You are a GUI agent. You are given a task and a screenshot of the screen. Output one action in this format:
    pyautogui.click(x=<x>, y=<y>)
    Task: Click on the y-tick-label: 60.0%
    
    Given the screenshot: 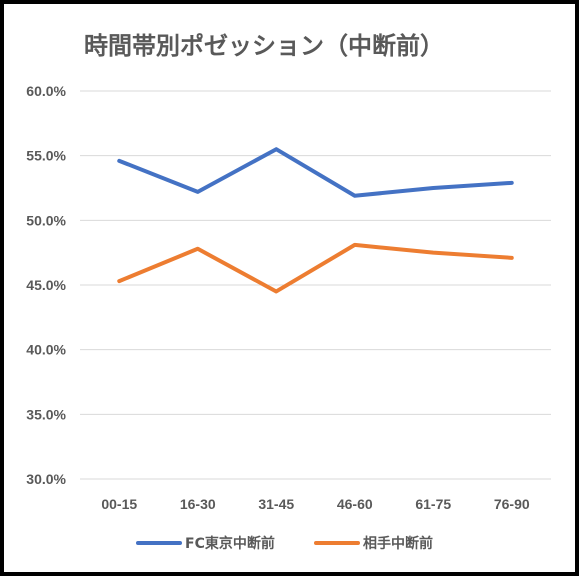 What is the action you would take?
    pyautogui.click(x=46, y=91)
    